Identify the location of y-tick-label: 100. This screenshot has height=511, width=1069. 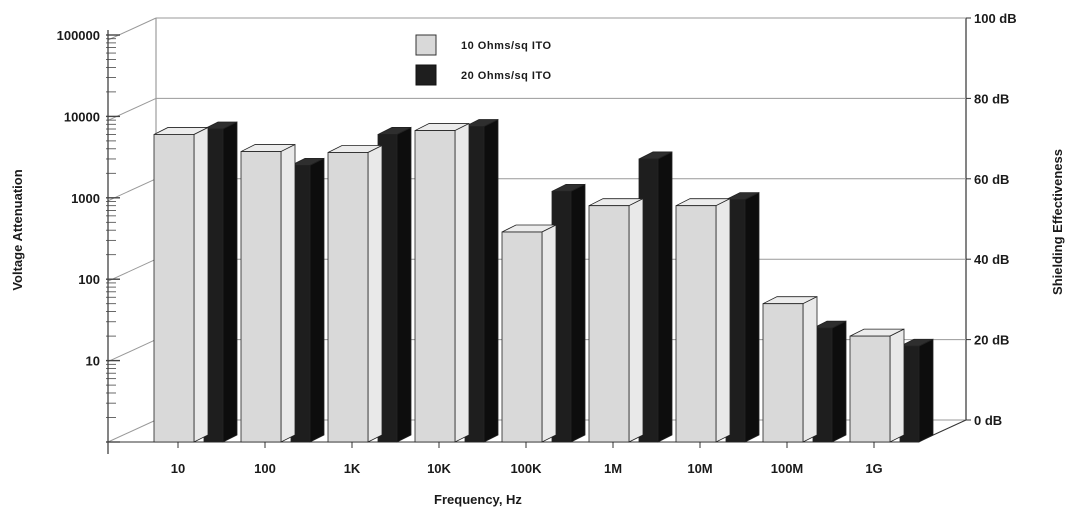
(89, 279).